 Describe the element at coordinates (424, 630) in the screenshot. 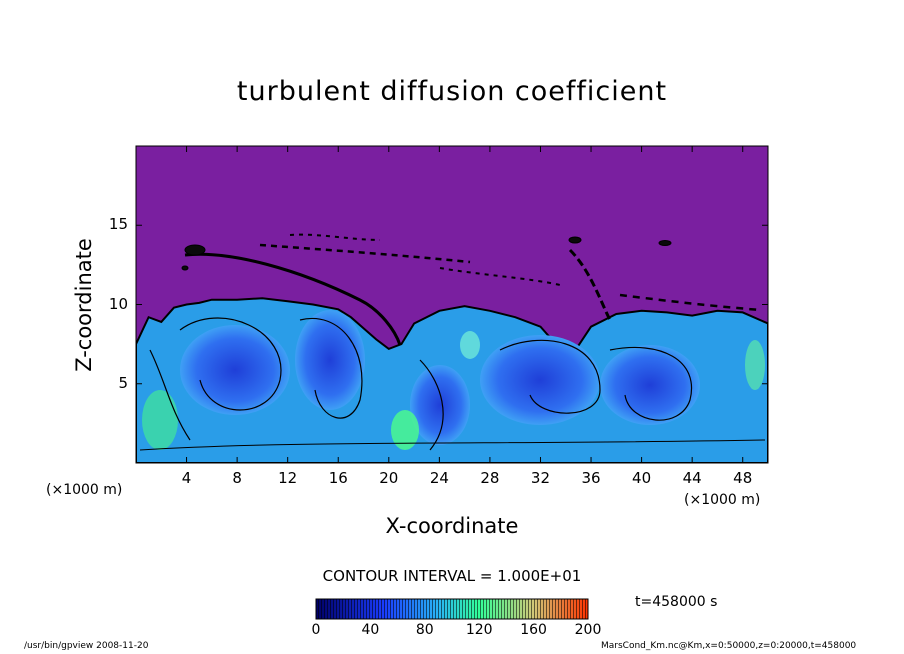

I see `colorbar-tick-label: 80` at that location.